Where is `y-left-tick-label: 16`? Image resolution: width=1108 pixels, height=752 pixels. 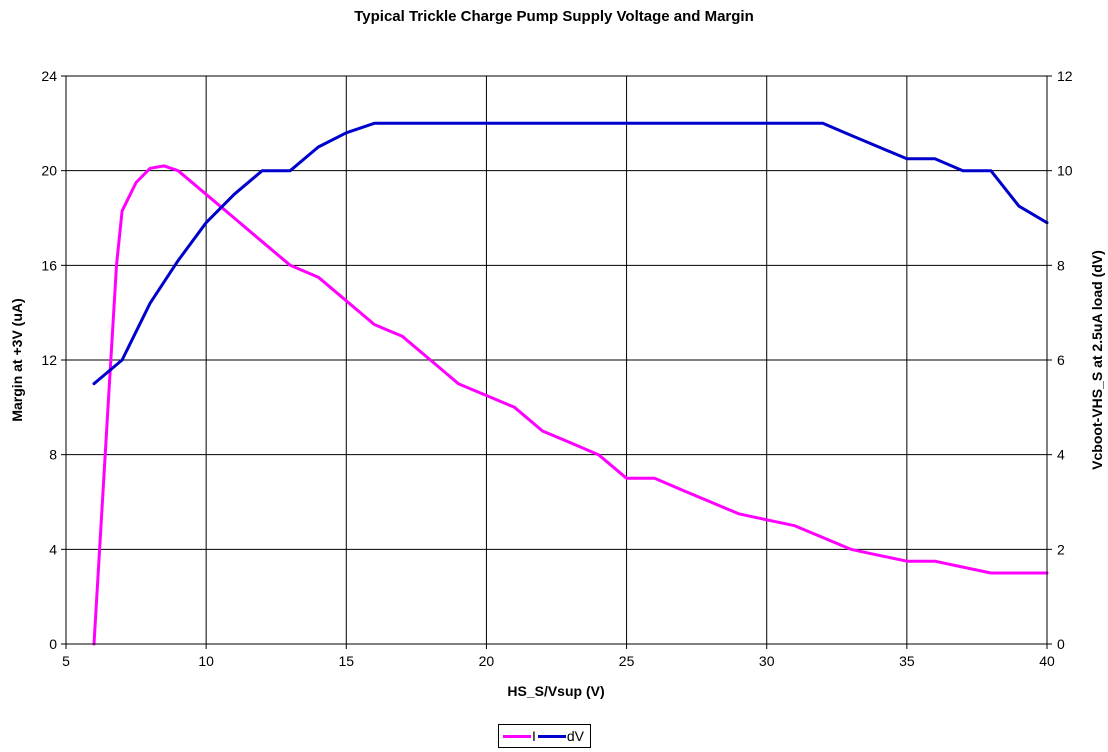
y-left-tick-label: 16 is located at coordinates (49, 265).